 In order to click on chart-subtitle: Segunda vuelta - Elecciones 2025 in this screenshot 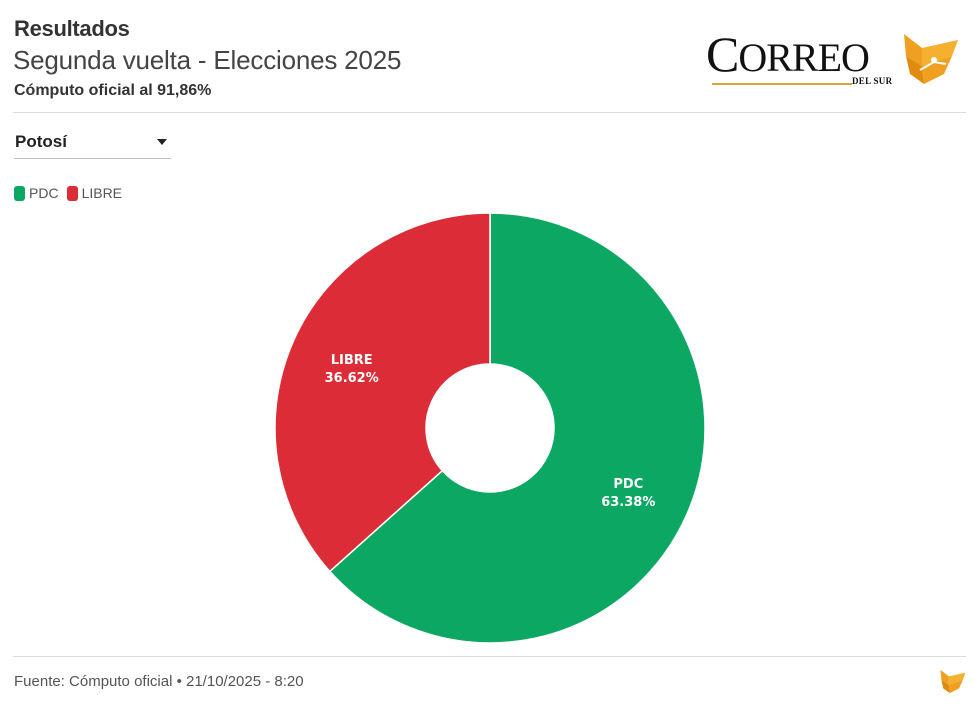, I will do `click(207, 60)`.